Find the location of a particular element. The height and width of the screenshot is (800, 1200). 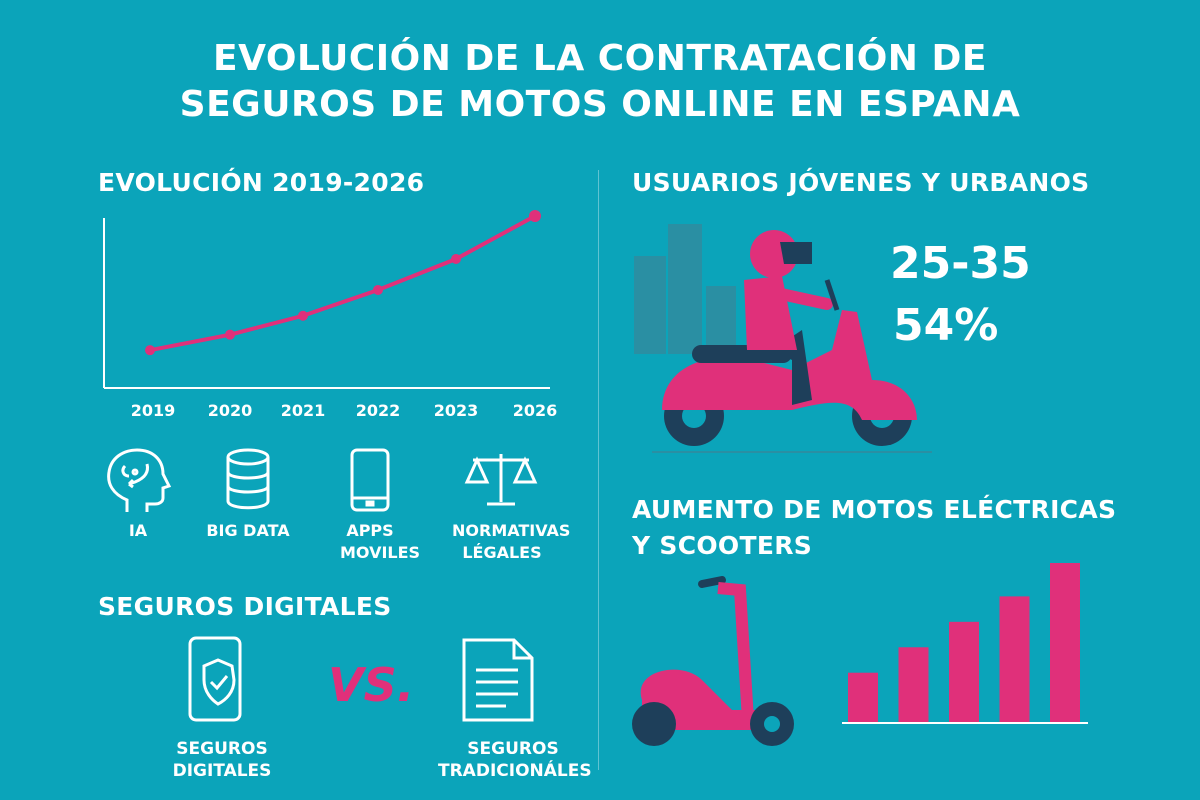

users-heading: USUARIOS JÓVENES Y URBANOS is located at coordinates (861, 182).